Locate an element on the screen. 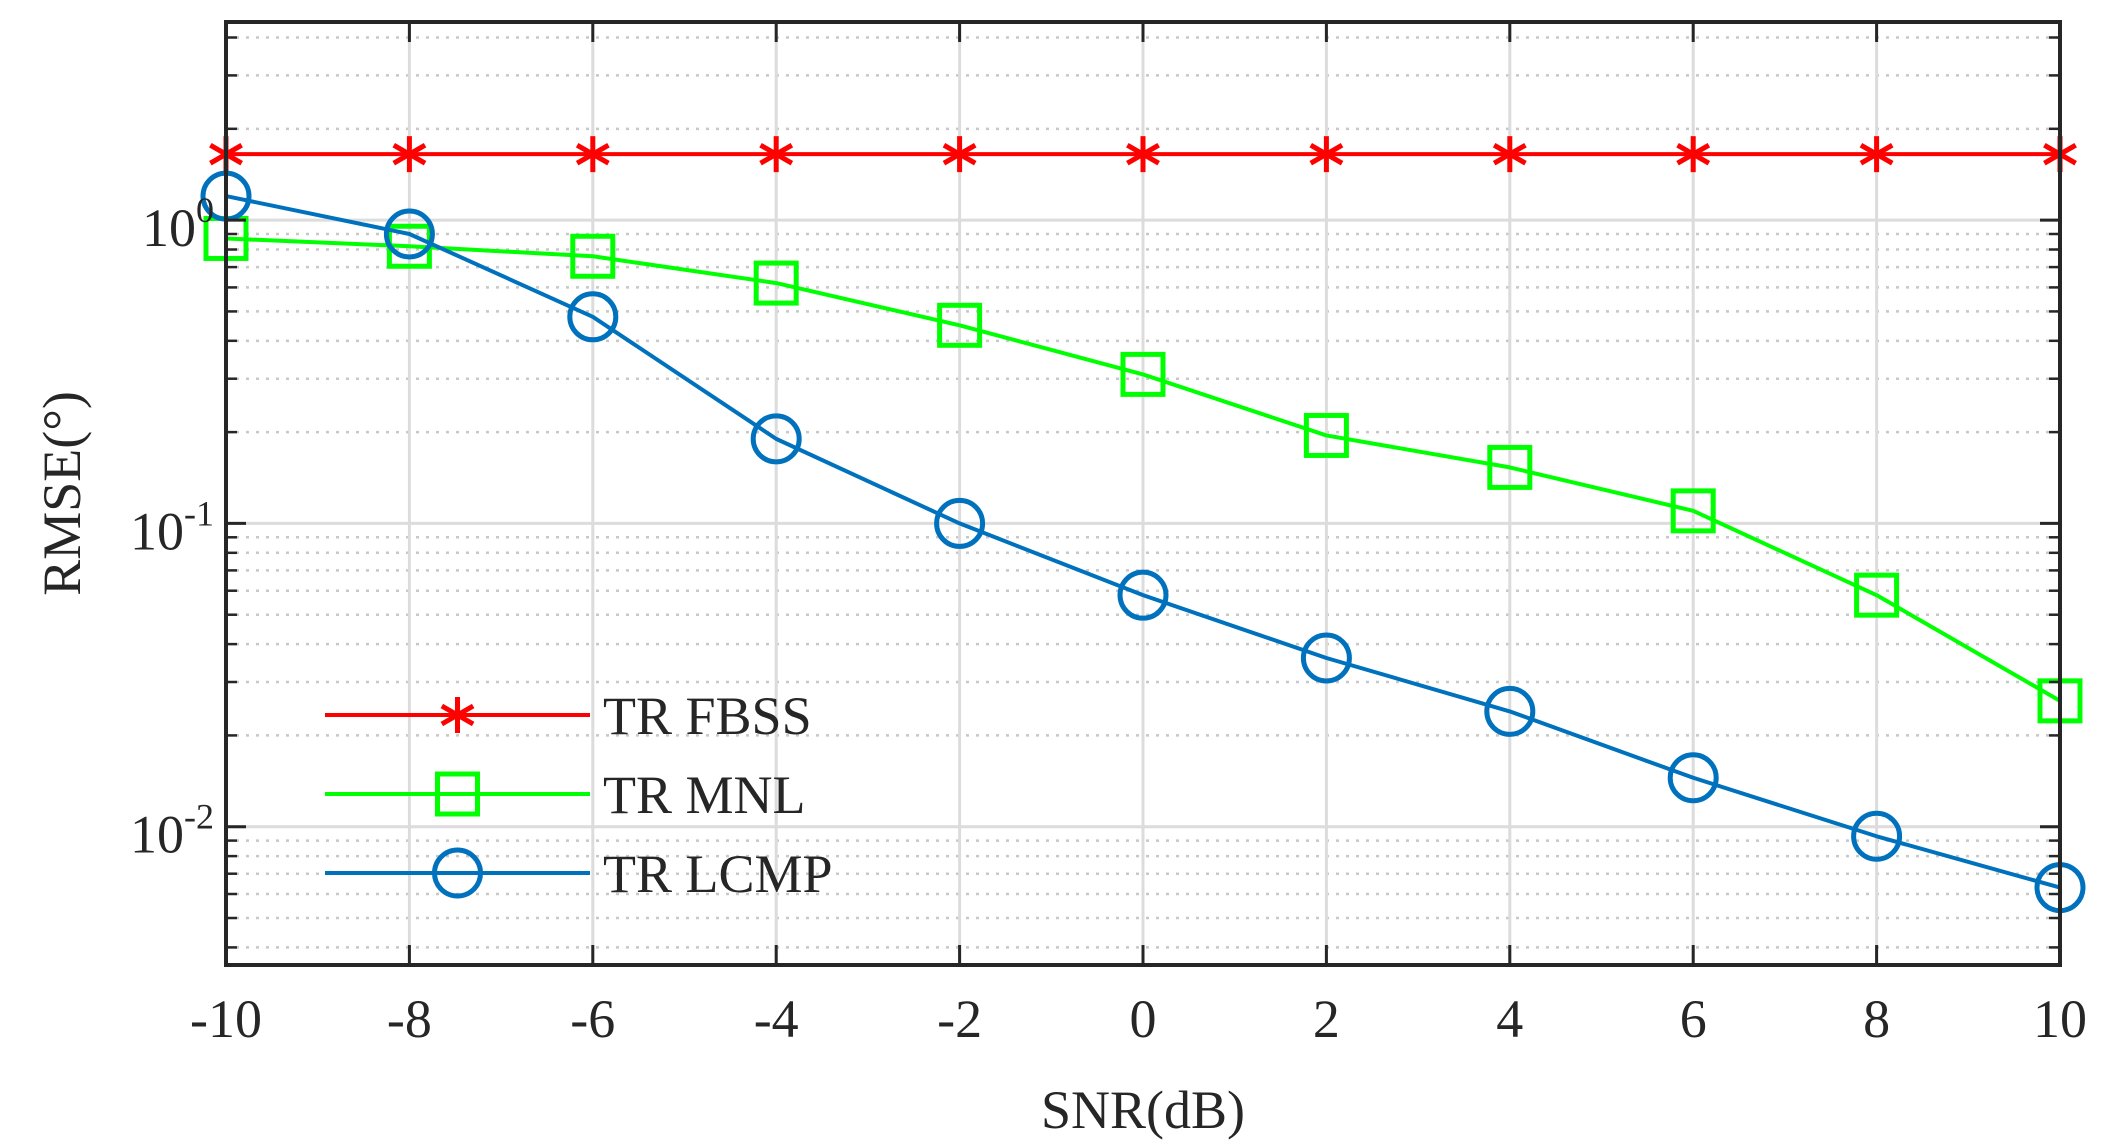  x-tick-labels: -10 -8 -6 -4 -2 0 2 4 6 8 10 is located at coordinates (1138, 1019).